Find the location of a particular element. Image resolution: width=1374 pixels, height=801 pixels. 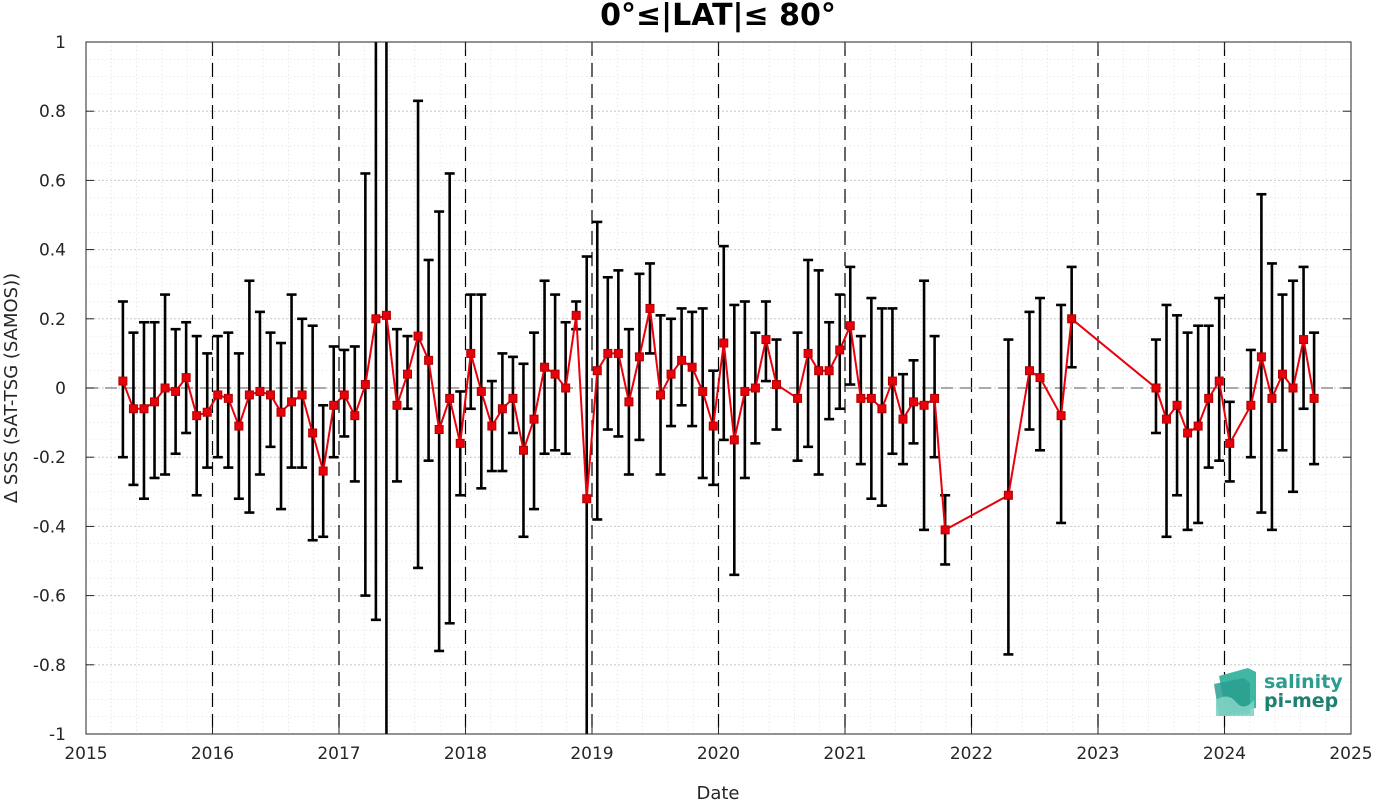

x-tick-label: 2020 is located at coordinates (718, 754).